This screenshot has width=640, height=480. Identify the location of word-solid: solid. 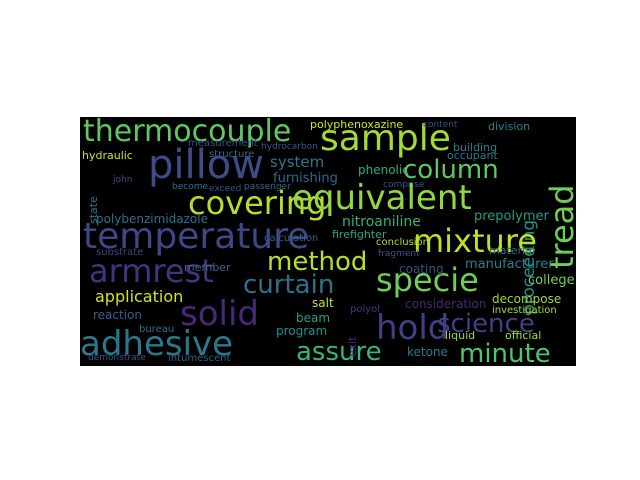
(219, 314).